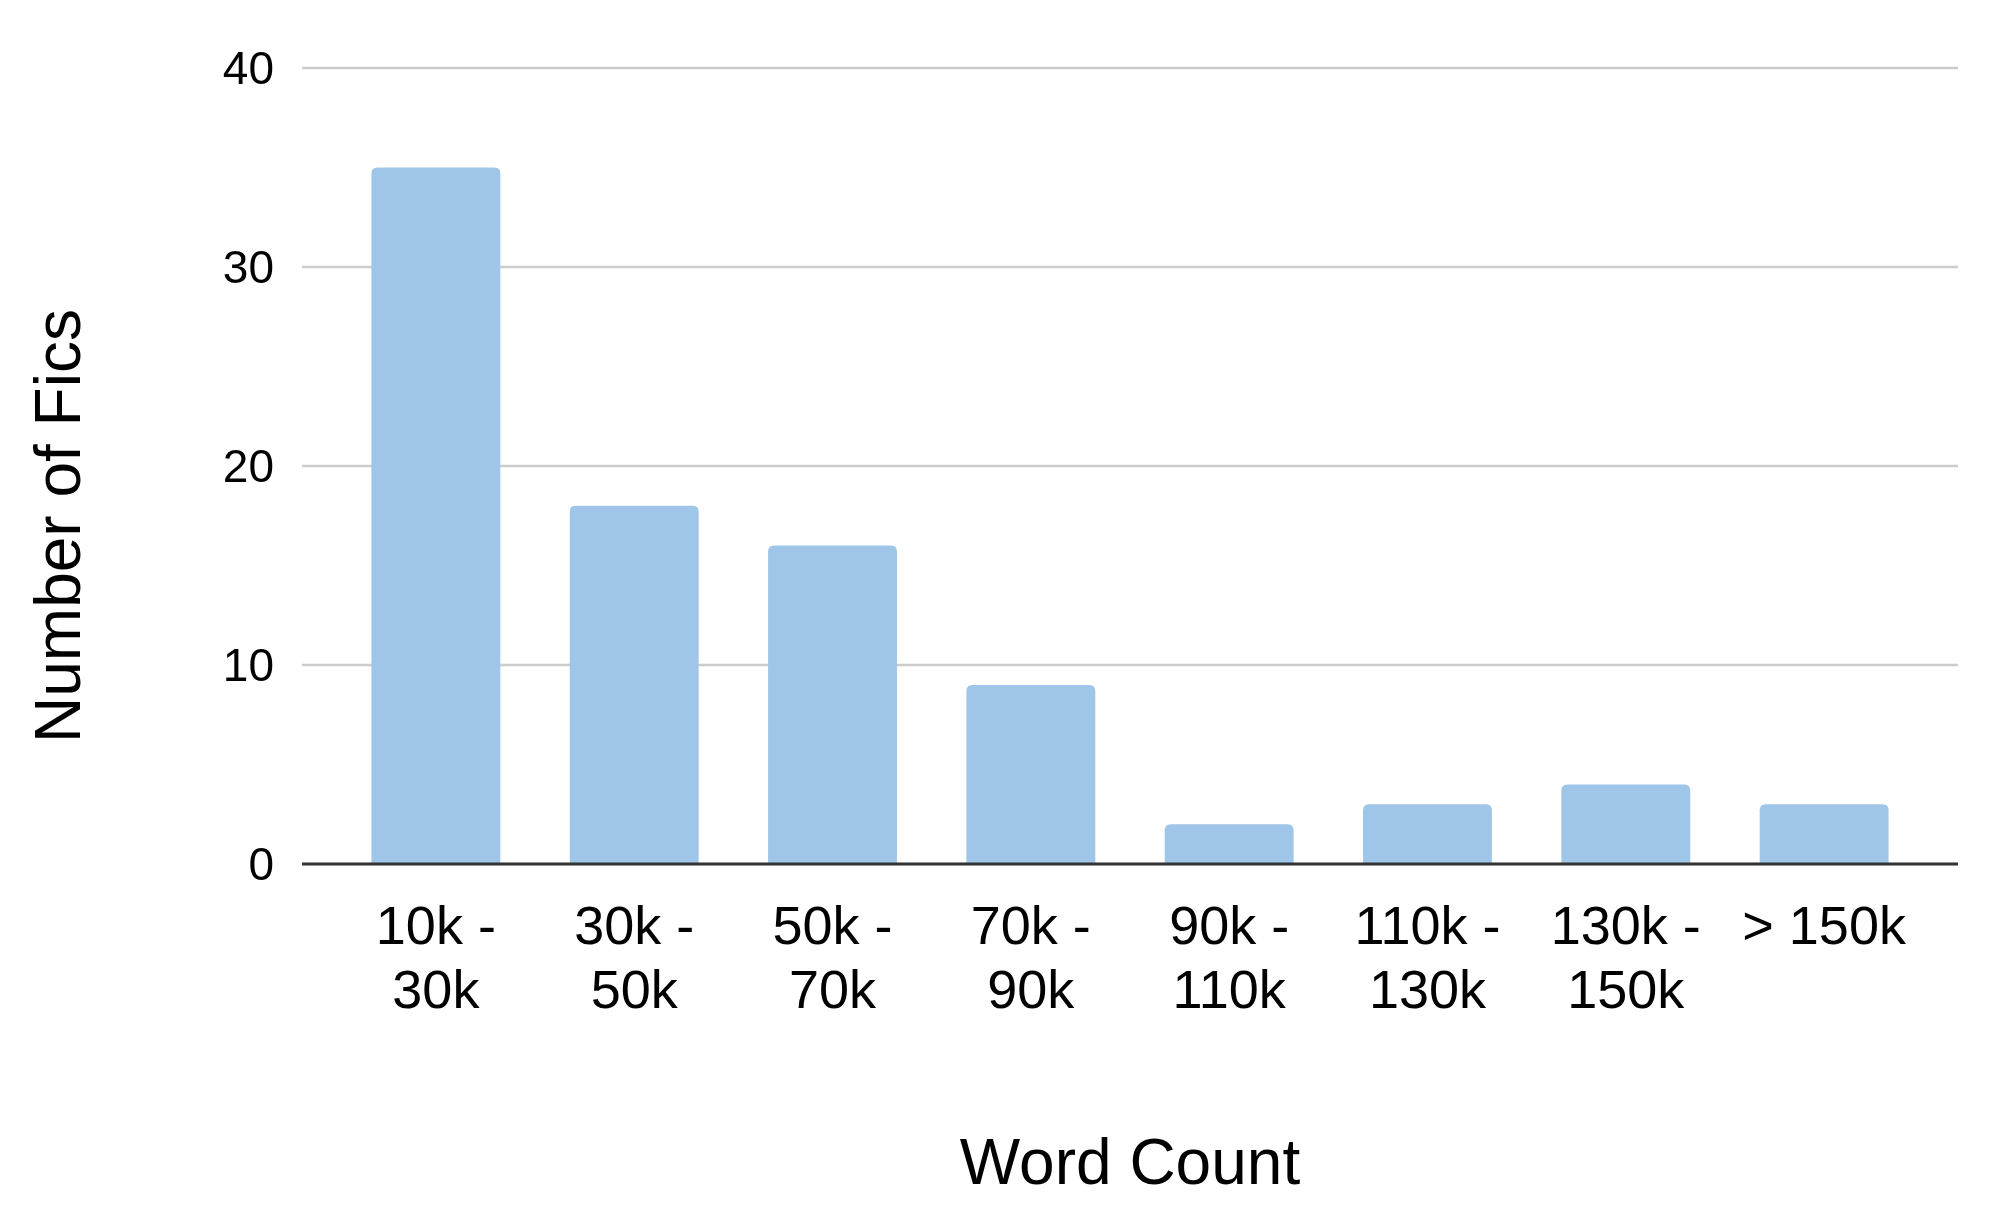 This screenshot has height=1217, width=2000. Describe the element at coordinates (1625, 957) in the screenshot. I see `x-tick-label: 130k - 150k` at that location.